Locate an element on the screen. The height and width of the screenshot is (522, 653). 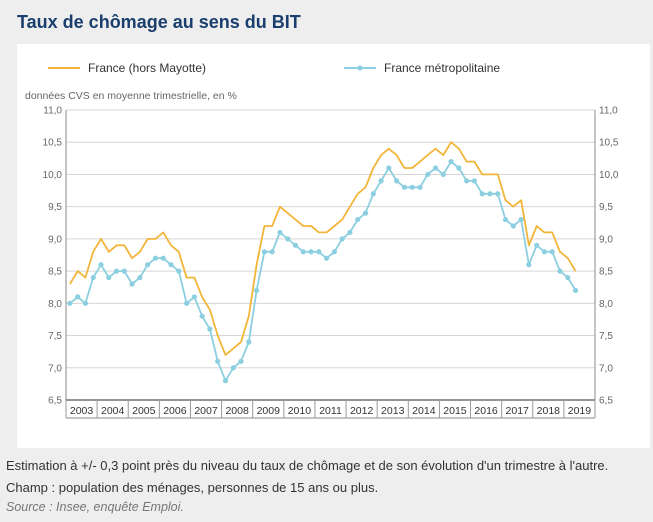
y-tick-label-right: 7,5 is located at coordinates (606, 336).